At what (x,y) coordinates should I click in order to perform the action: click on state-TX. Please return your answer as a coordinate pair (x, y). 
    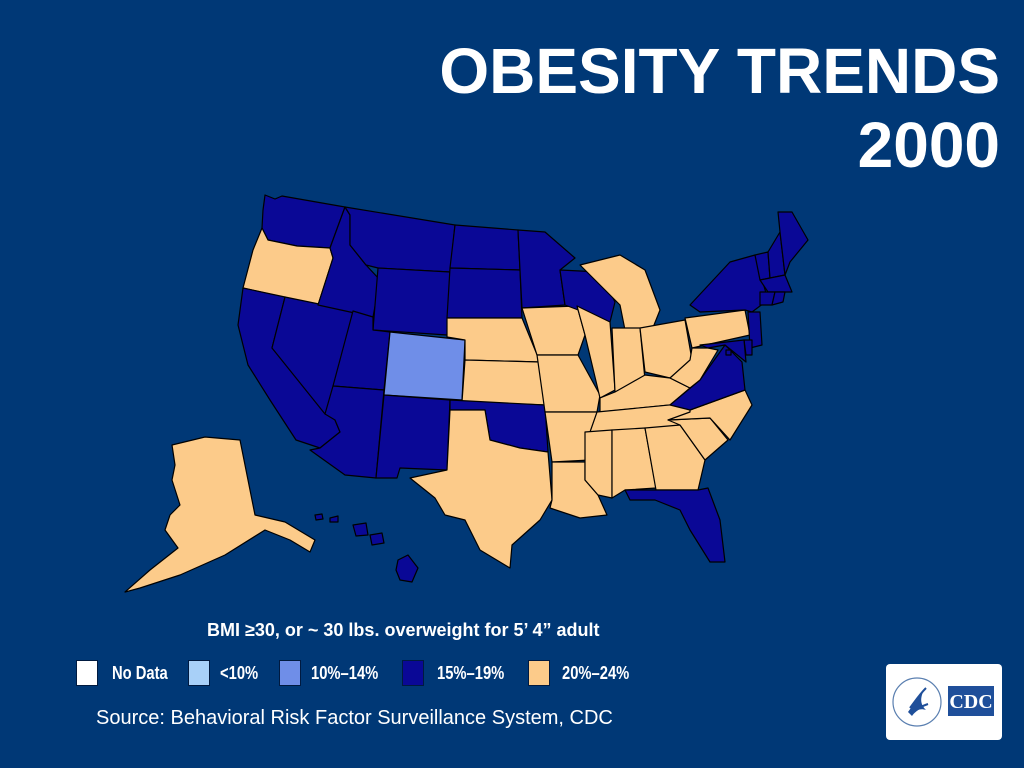
    Looking at the image, I should click on (481, 489).